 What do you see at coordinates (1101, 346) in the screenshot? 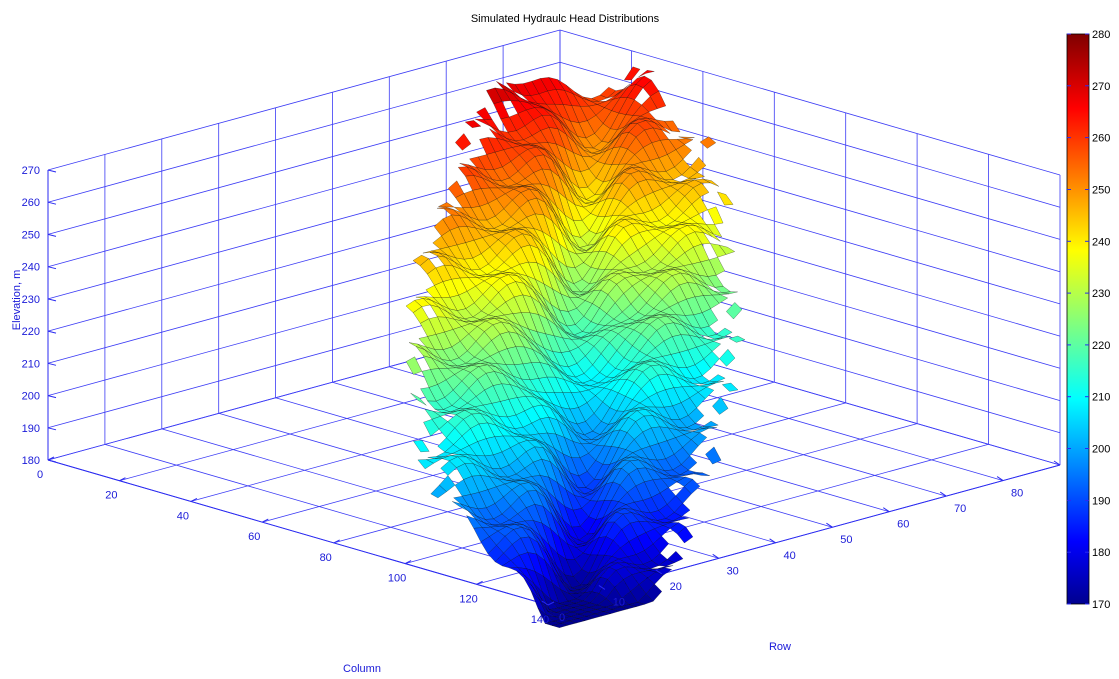
I see `colorbar-tick-label: 220` at bounding box center [1101, 346].